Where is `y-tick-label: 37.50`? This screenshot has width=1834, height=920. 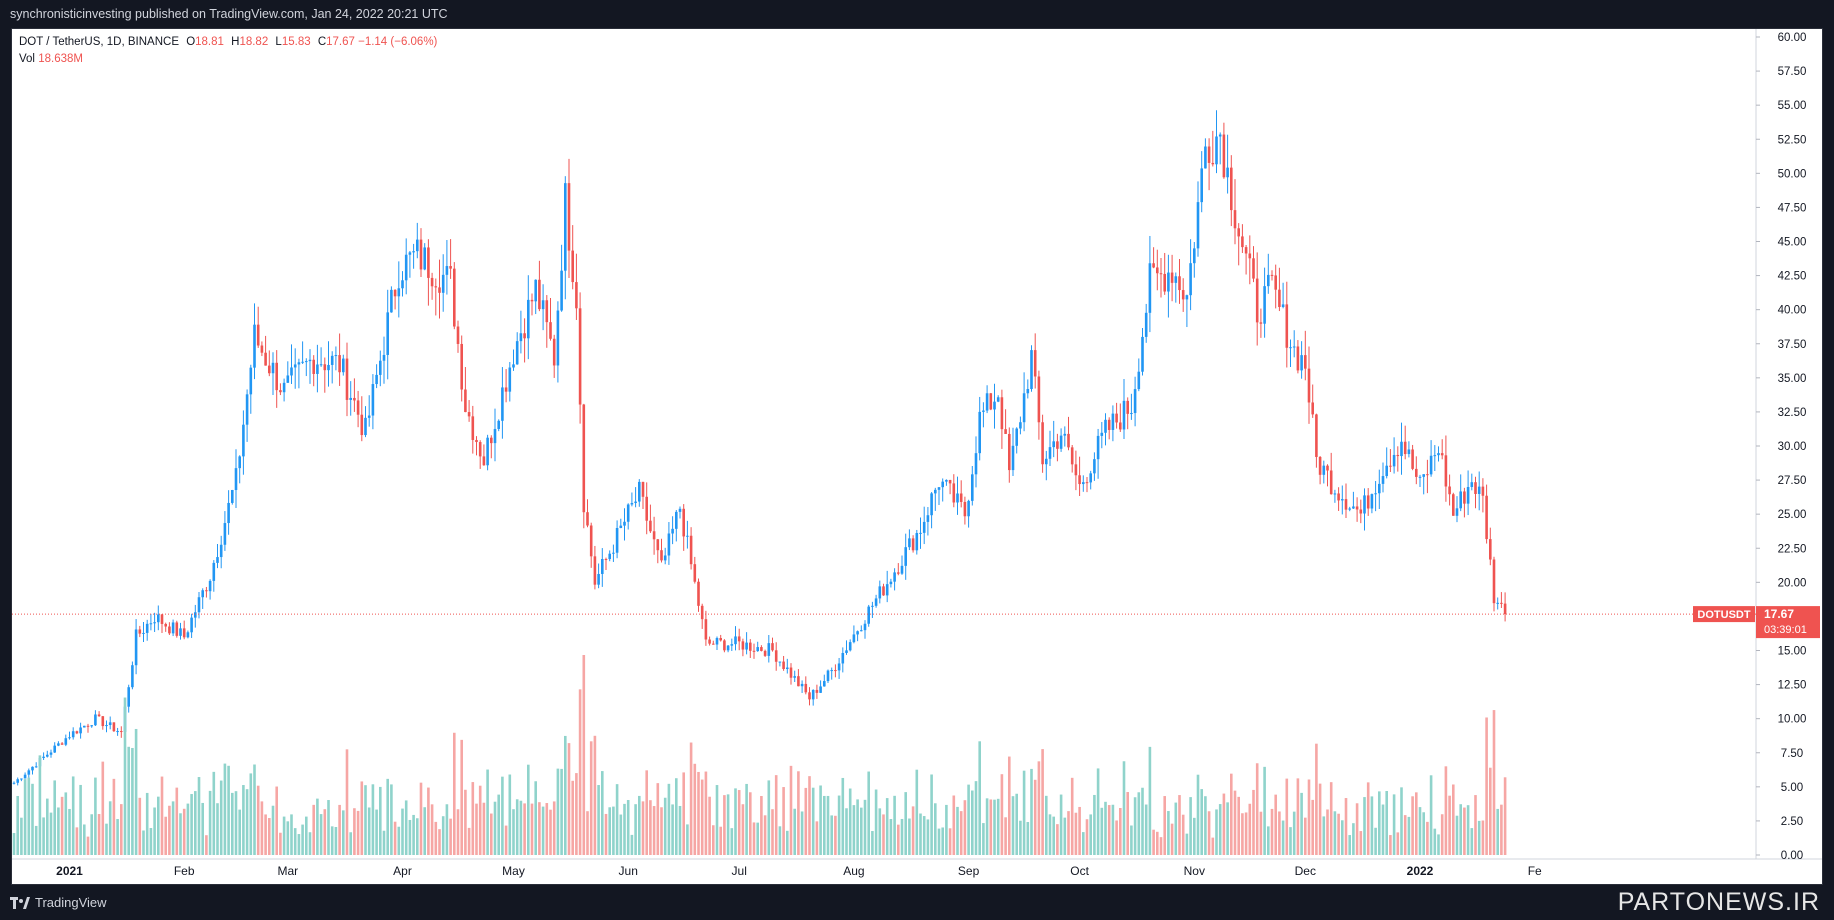 y-tick-label: 37.50 is located at coordinates (1792, 345).